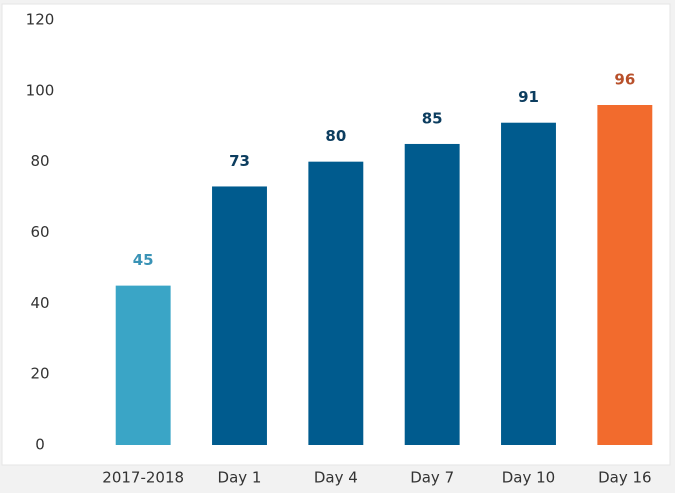 This screenshot has width=675, height=493. What do you see at coordinates (335, 136) in the screenshot?
I see `value-label: 80` at bounding box center [335, 136].